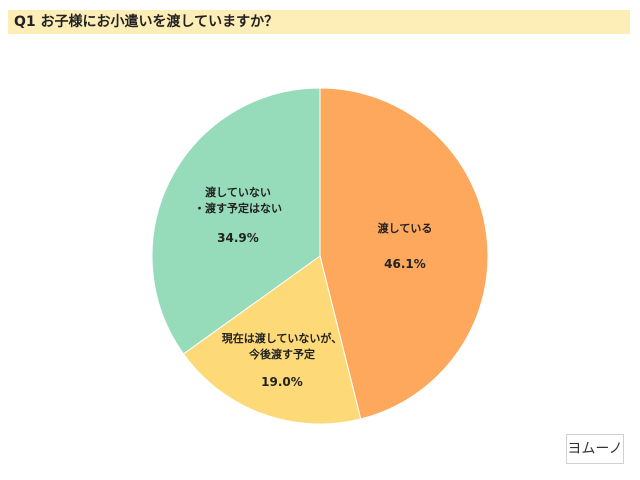  What do you see at coordinates (282, 382) in the screenshot?
I see `slice-value-kongo-yotei: 19.0%` at bounding box center [282, 382].